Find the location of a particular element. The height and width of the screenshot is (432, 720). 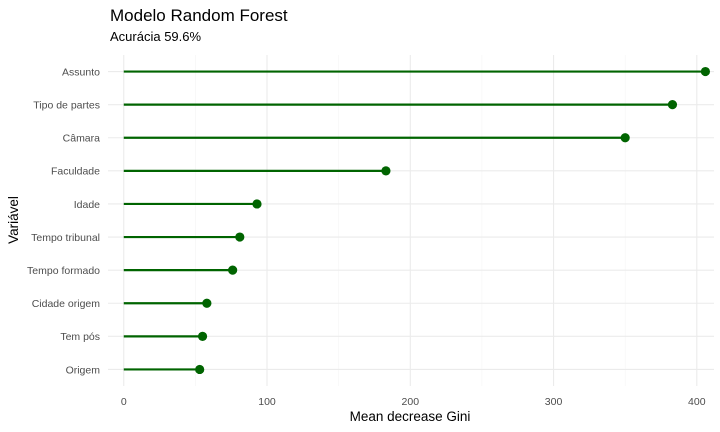

y-tick-label: Idade is located at coordinates (87, 205).